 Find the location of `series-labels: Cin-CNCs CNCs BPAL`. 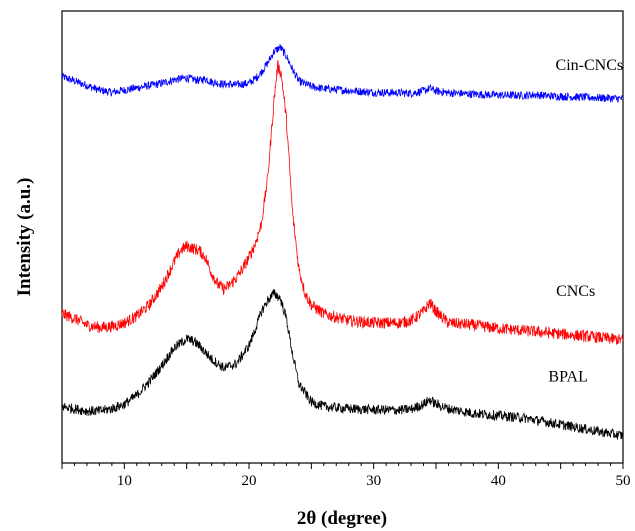

series-labels: Cin-CNCs CNCs BPAL is located at coordinates (585, 221).